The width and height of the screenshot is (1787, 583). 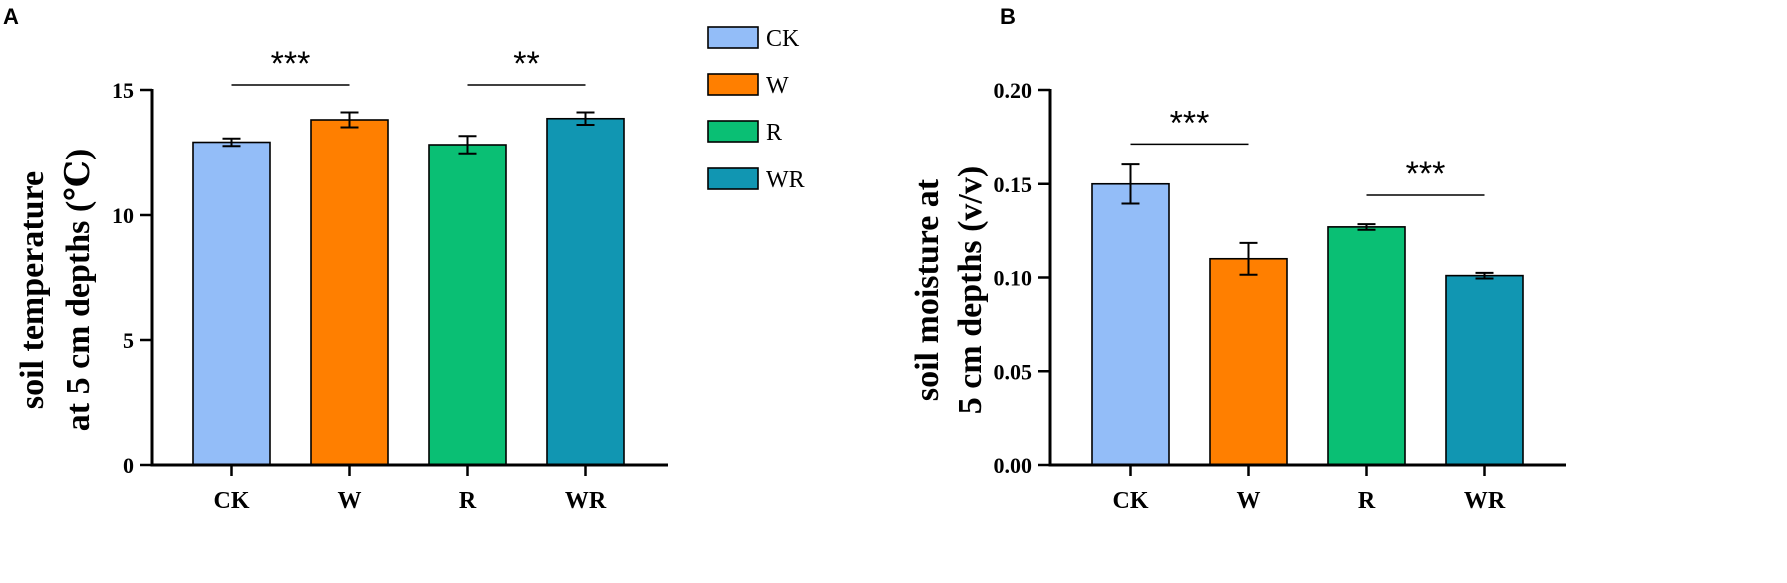 What do you see at coordinates (585, 118) in the screenshot?
I see `panel-a-error-bar-wr` at bounding box center [585, 118].